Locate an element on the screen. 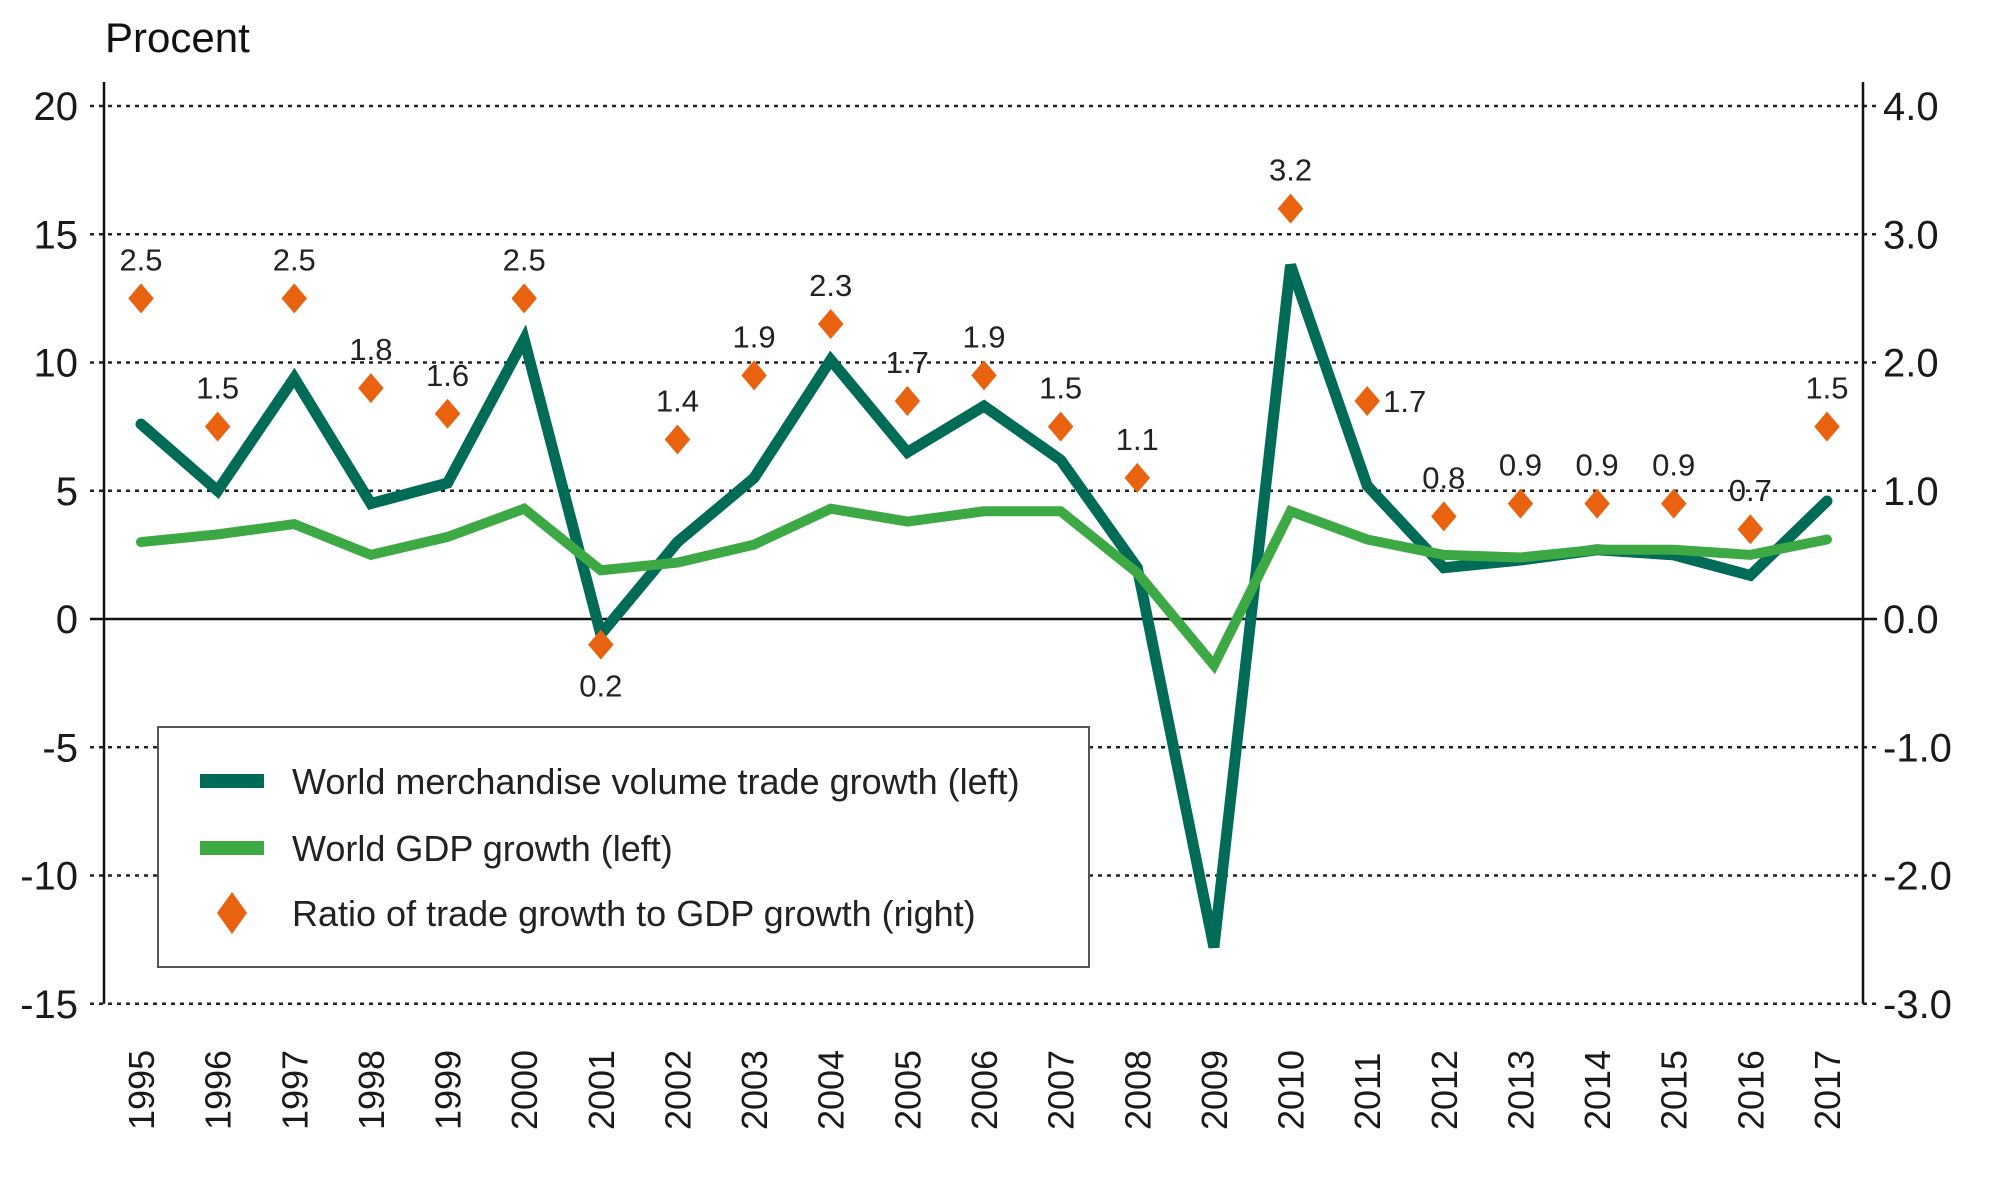 The height and width of the screenshot is (1178, 2000). x-tick-label: 2009 is located at coordinates (1214, 1090).